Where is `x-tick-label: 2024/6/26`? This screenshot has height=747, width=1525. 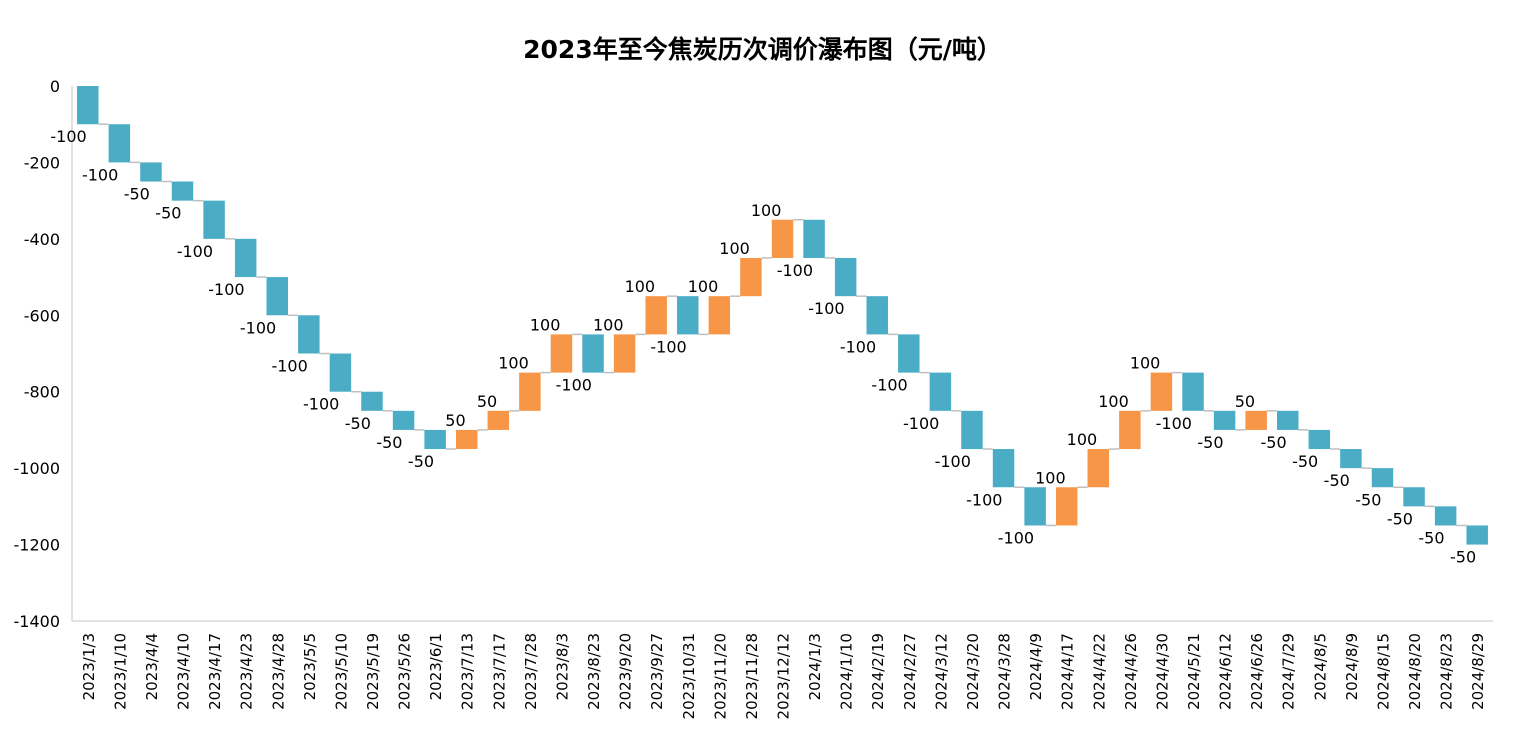 x-tick-label: 2024/6/26 is located at coordinates (1257, 671).